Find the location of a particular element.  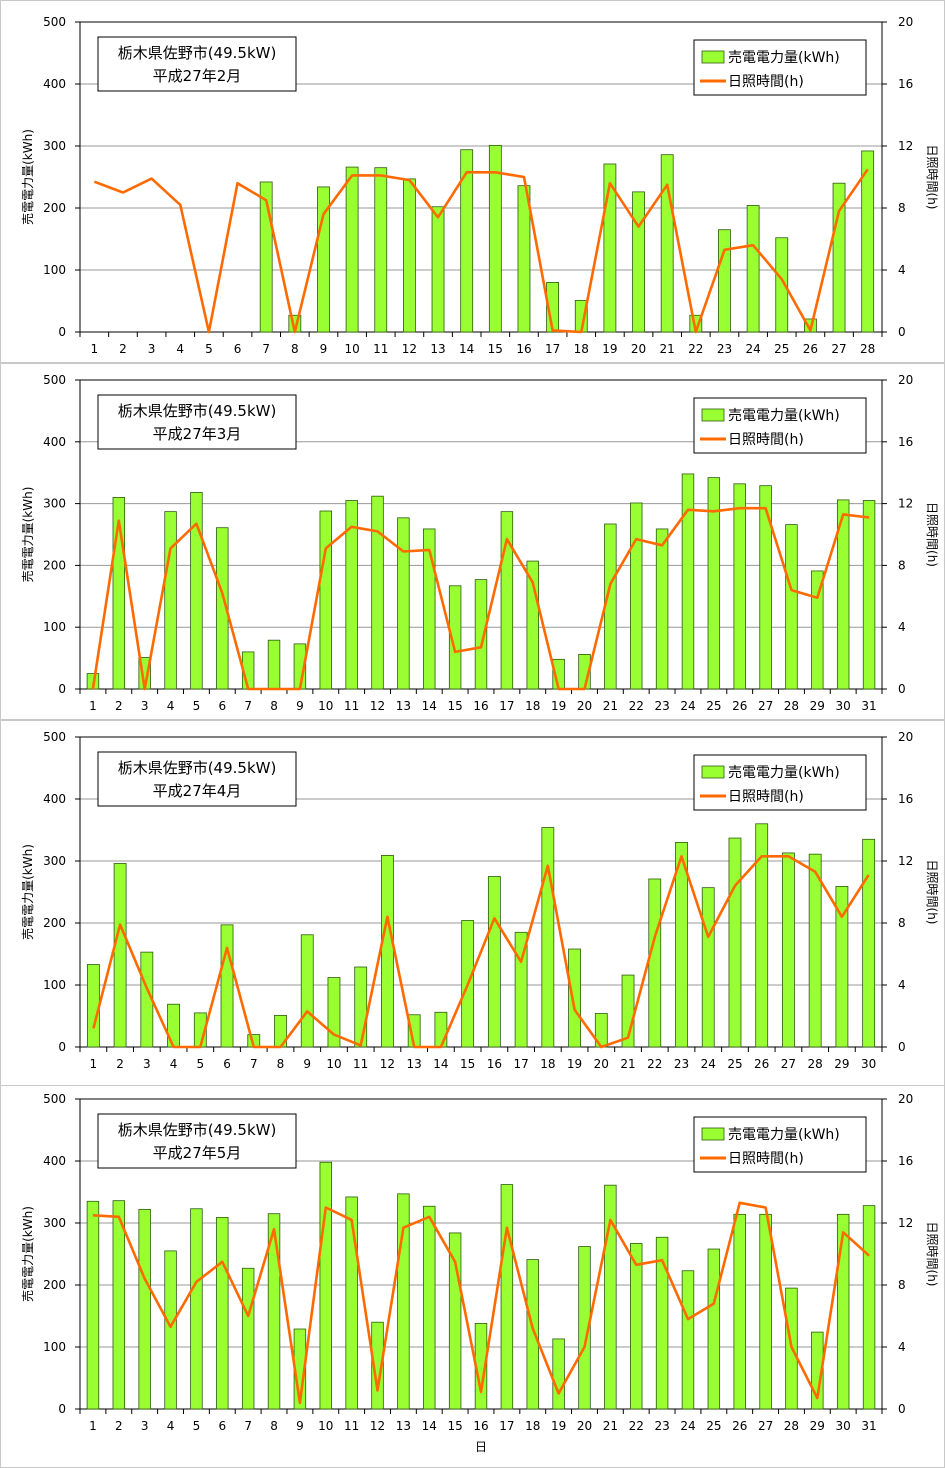

x-tick-label: 26 is located at coordinates (810, 349).